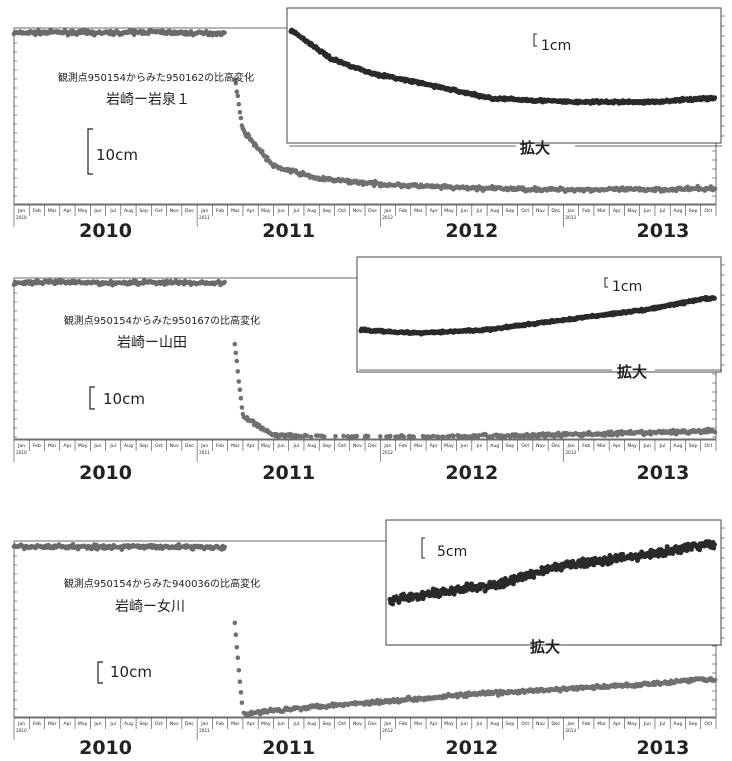 The image size is (732, 761). Describe the element at coordinates (452, 552) in the screenshot. I see `inset-scale-label: 5cm` at that location.